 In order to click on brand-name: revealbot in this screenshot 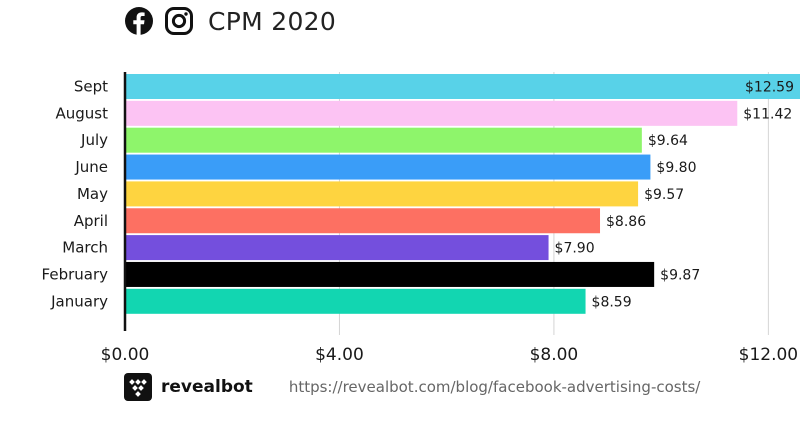, I will do `click(207, 387)`.